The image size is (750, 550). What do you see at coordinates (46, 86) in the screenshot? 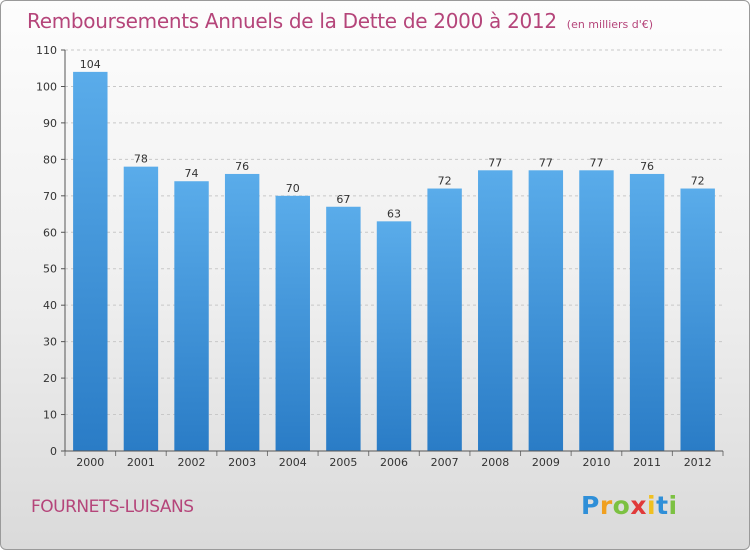
I see `y-tick-label: 100` at bounding box center [46, 86].